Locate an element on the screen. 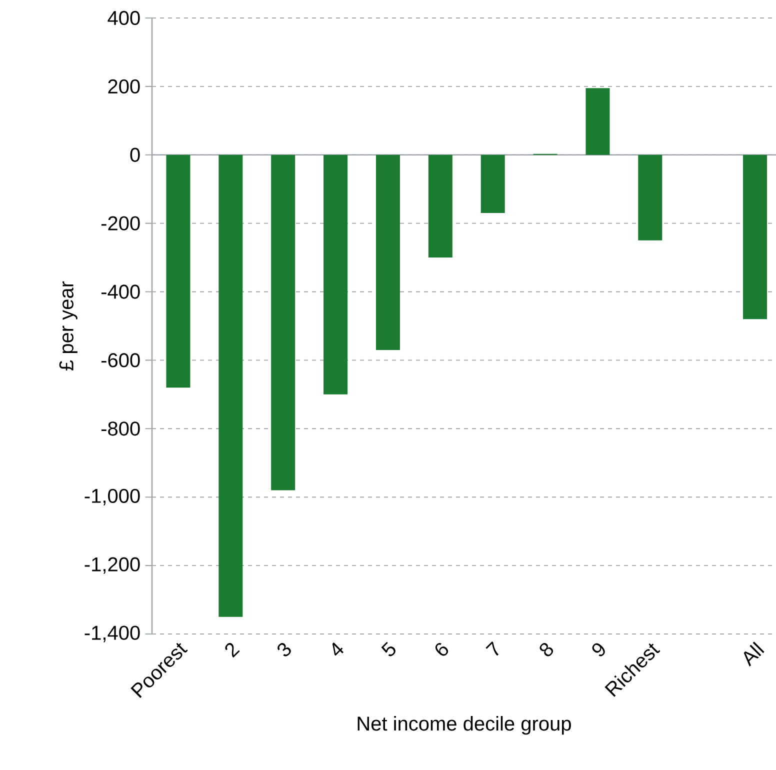  y-tick-label: -800 is located at coordinates (120, 429).